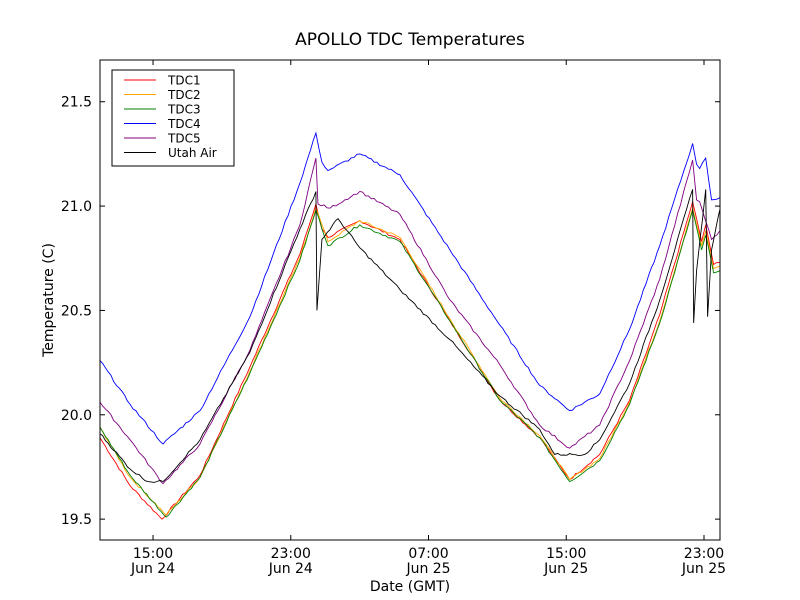 This screenshot has height=600, width=800. I want to click on x-axis-label: Date (GMT), so click(410, 587).